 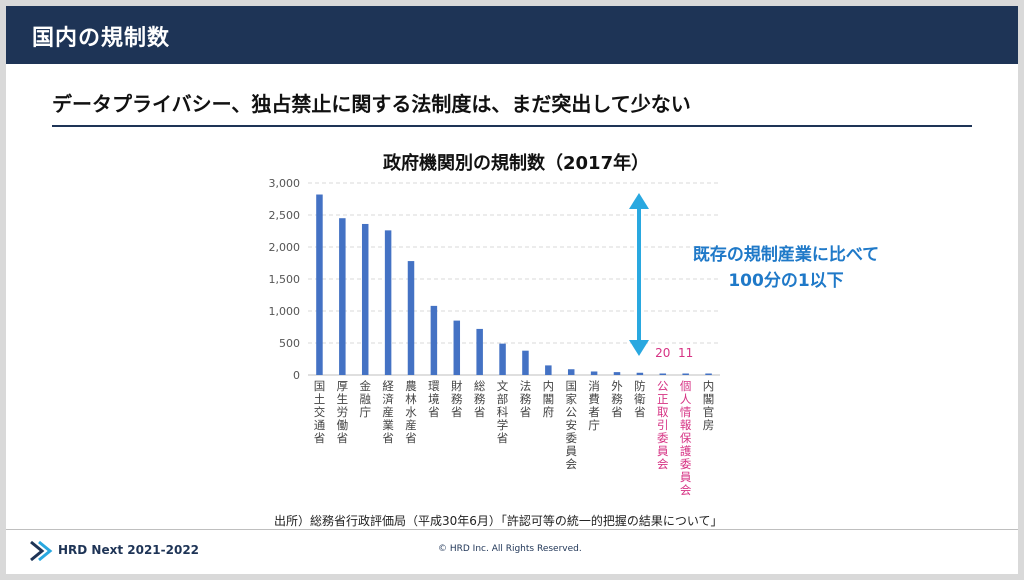 What do you see at coordinates (285, 215) in the screenshot?
I see `y-tick-label: 2,500` at bounding box center [285, 215].